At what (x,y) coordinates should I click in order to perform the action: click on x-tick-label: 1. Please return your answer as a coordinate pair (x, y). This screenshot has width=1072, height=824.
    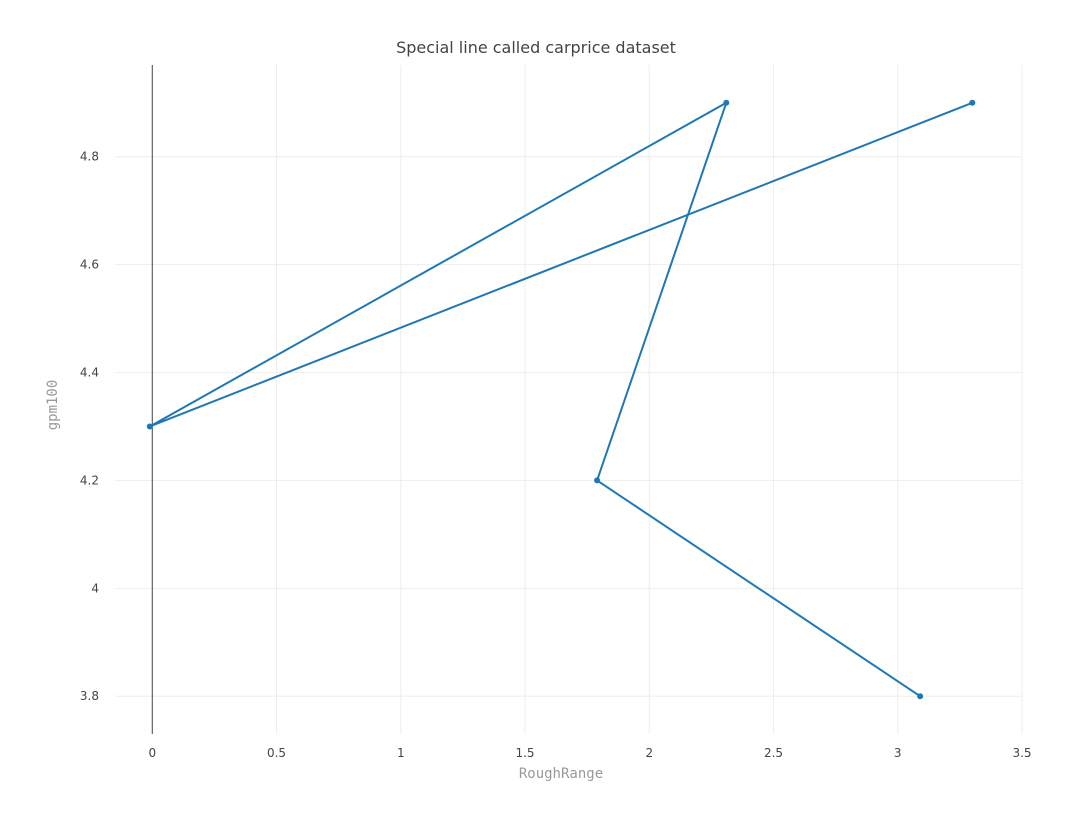
    Looking at the image, I should click on (401, 753).